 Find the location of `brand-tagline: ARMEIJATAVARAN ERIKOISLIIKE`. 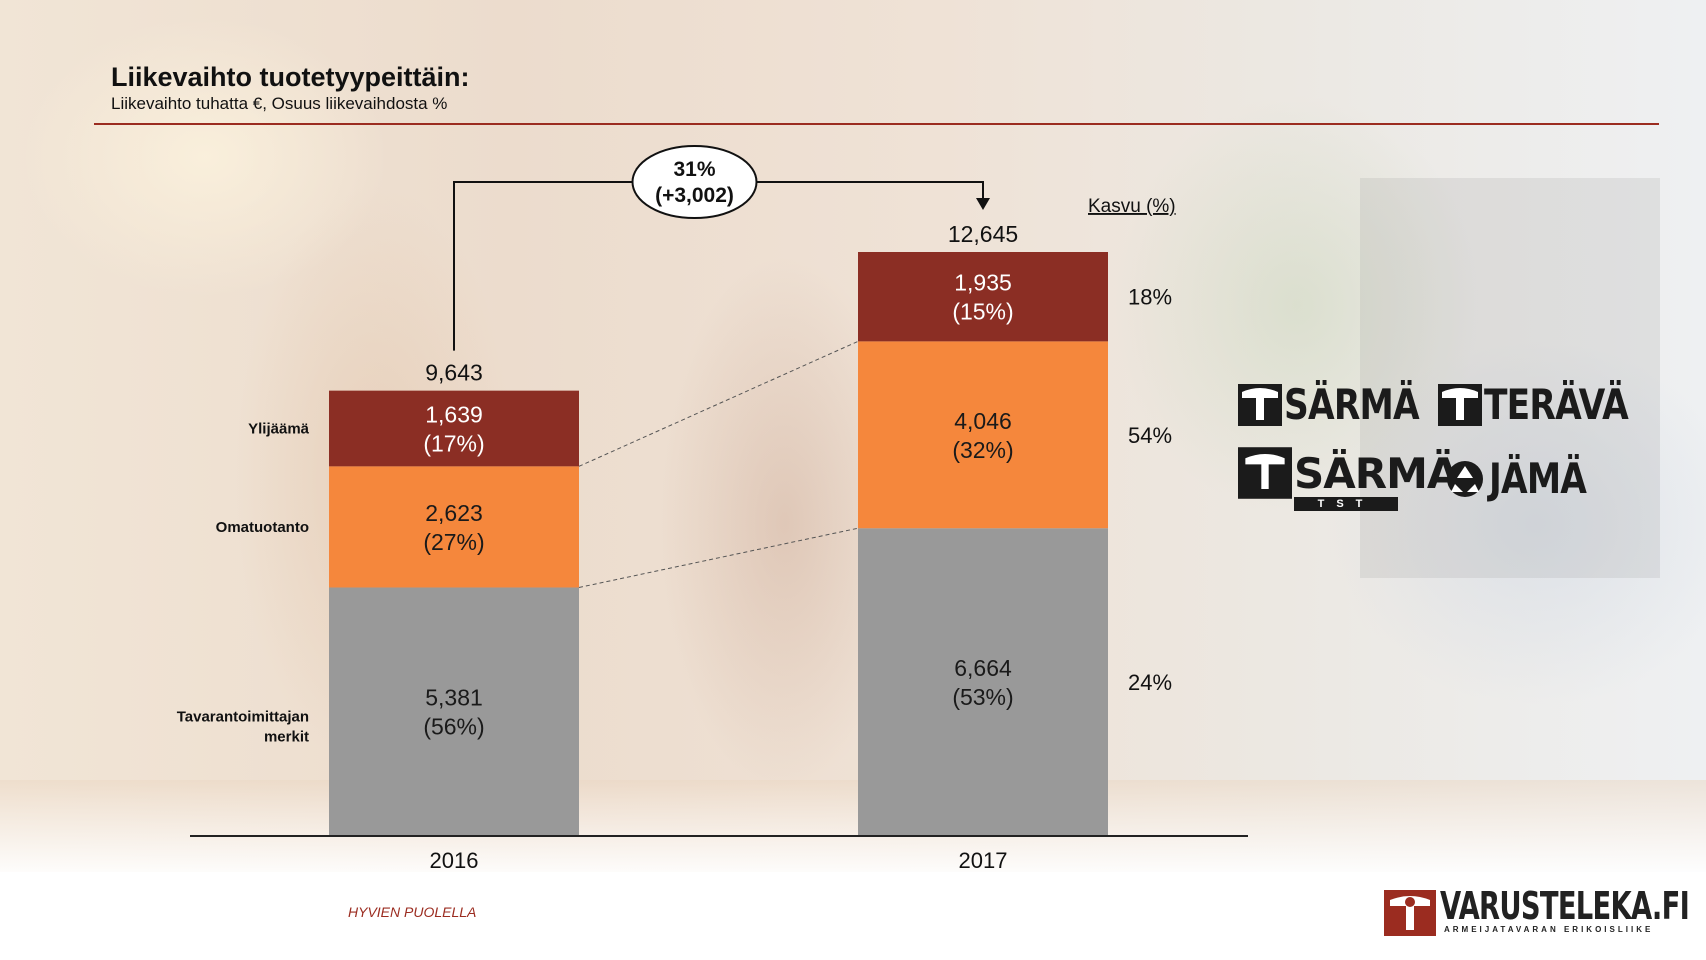

brand-tagline: ARMEIJATAVARAN ERIKOISLIIKE is located at coordinates (1549, 929).